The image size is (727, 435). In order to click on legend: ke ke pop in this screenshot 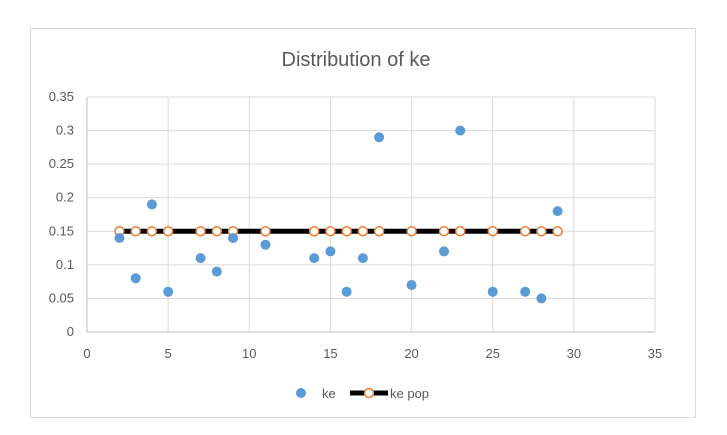, I will do `click(362, 393)`.